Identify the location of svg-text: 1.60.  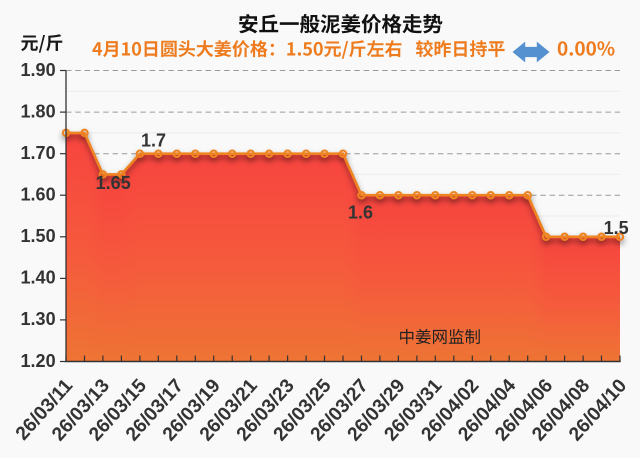
(38, 195).